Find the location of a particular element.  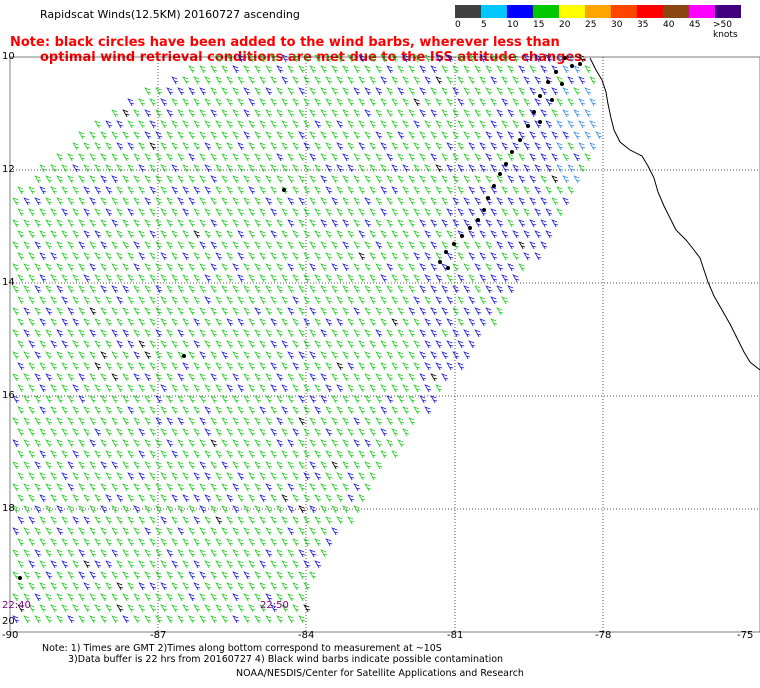

legend-label: 20 is located at coordinates (565, 25).